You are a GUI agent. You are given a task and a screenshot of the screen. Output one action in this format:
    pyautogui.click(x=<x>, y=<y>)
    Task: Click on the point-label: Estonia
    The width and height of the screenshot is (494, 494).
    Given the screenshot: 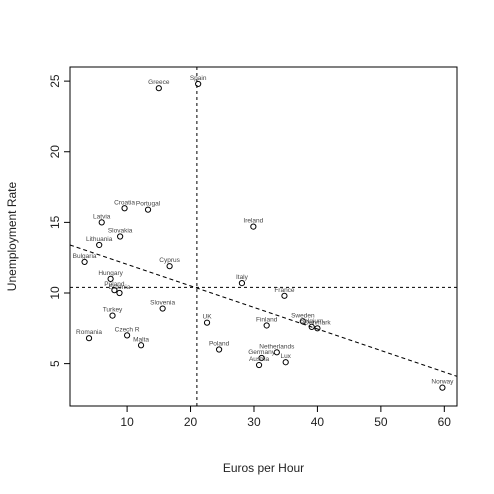 What is the action you would take?
    pyautogui.click(x=120, y=287)
    